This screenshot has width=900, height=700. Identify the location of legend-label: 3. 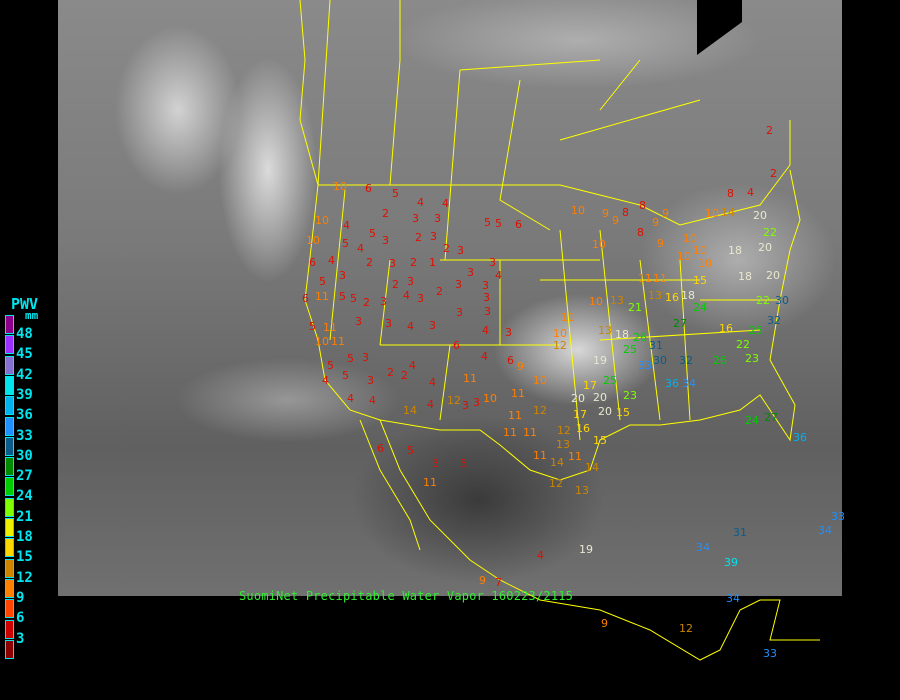
(20, 638).